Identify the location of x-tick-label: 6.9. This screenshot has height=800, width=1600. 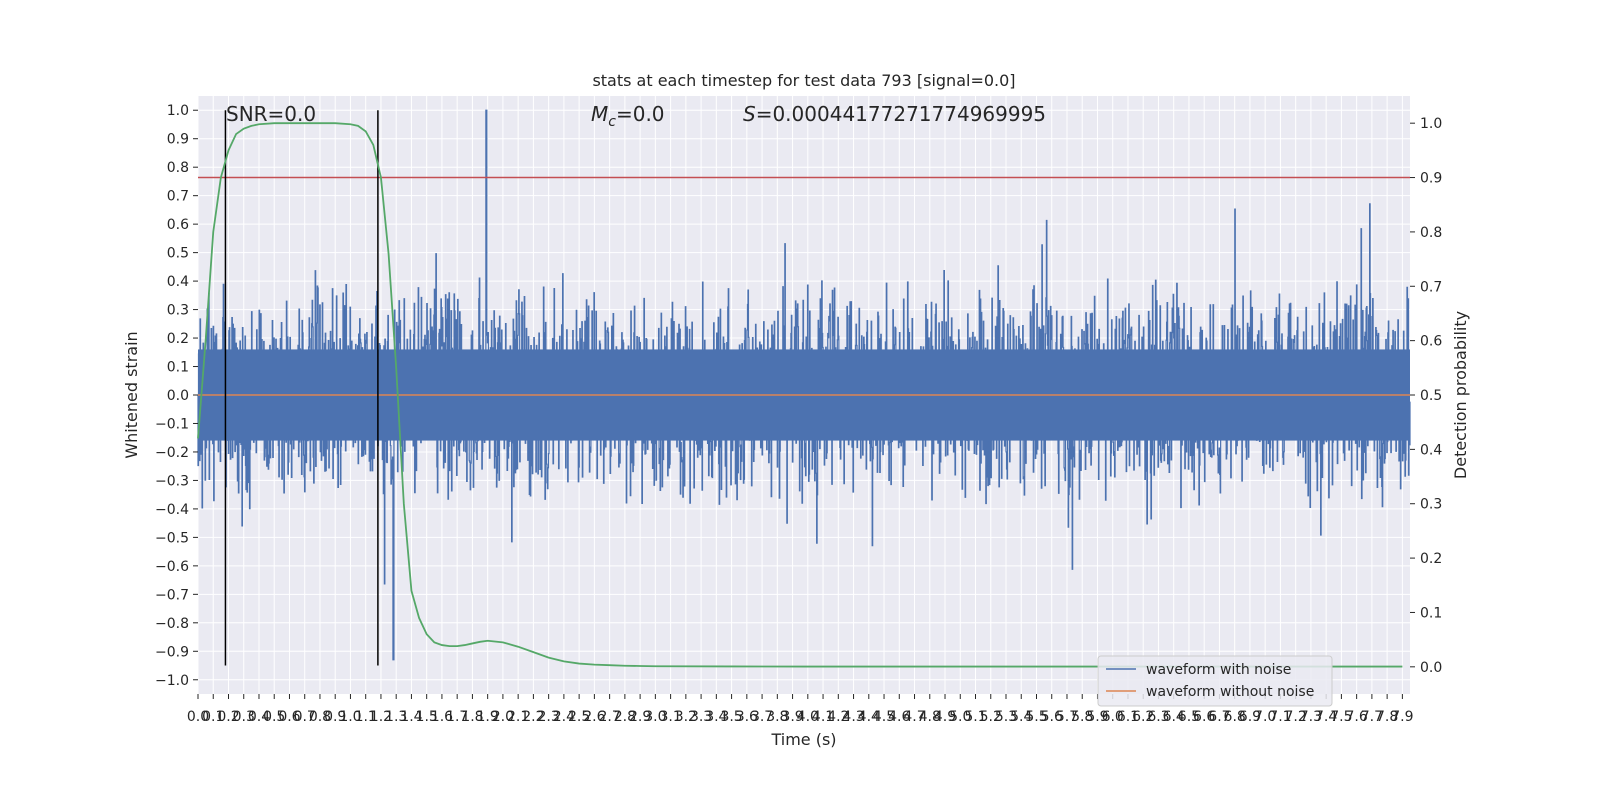
(1250, 717).